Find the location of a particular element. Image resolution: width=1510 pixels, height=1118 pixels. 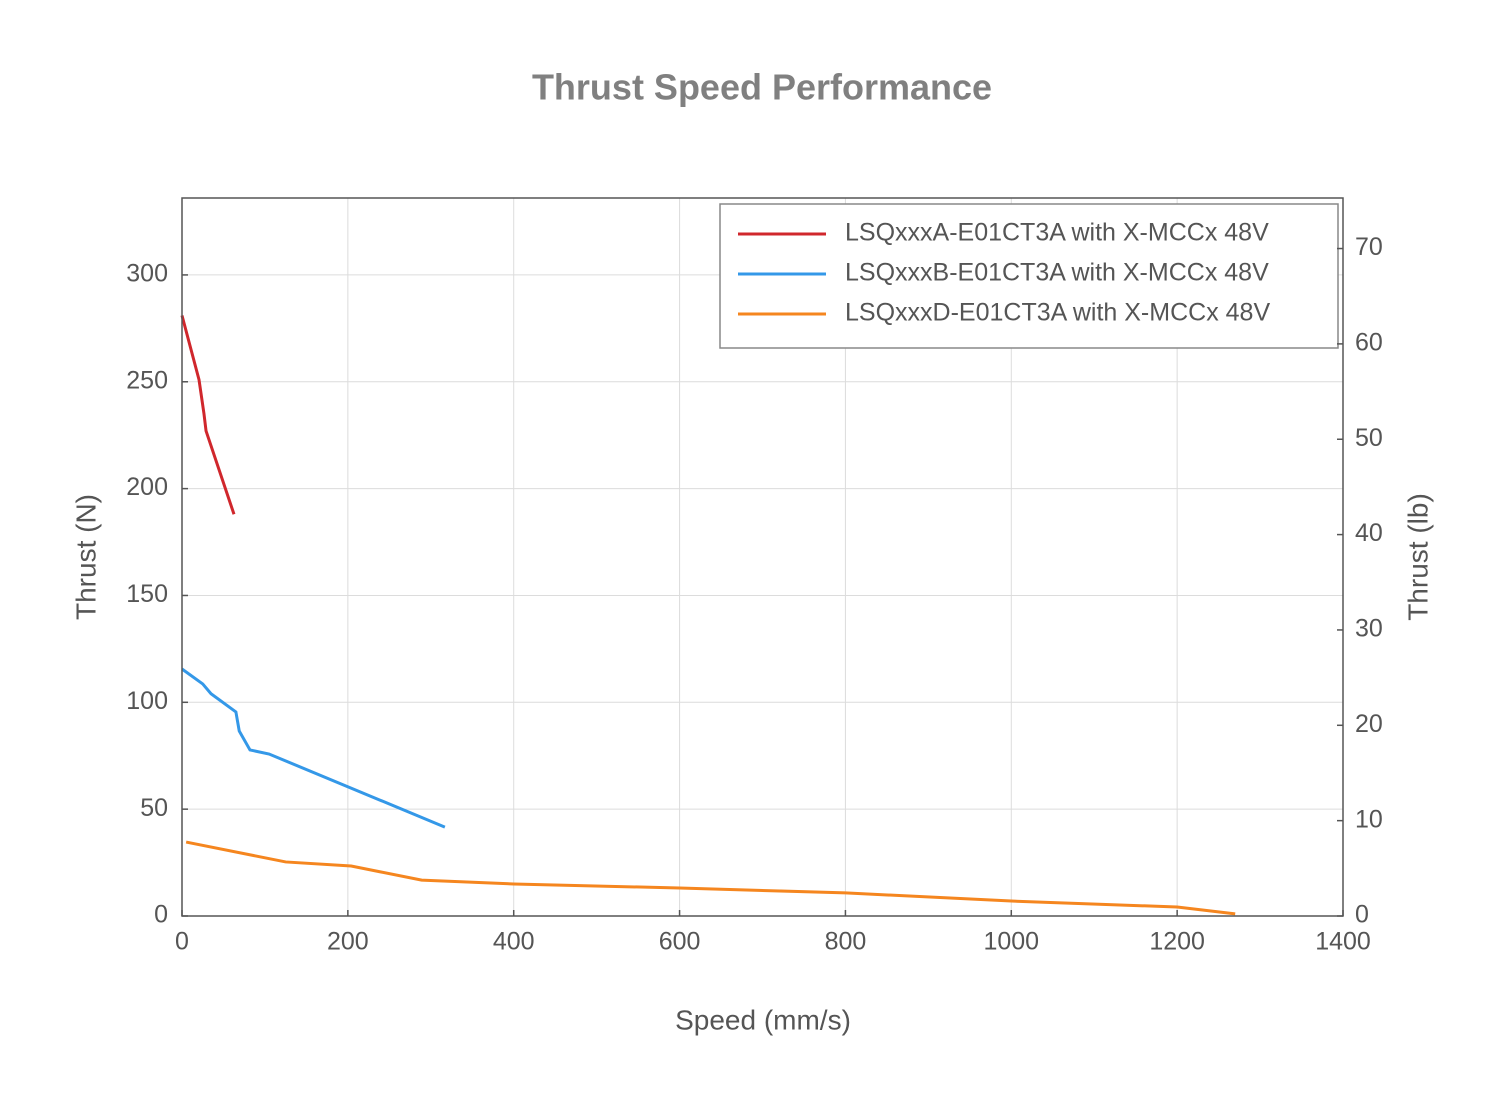

y-tick-label: 250 is located at coordinates (147, 380).